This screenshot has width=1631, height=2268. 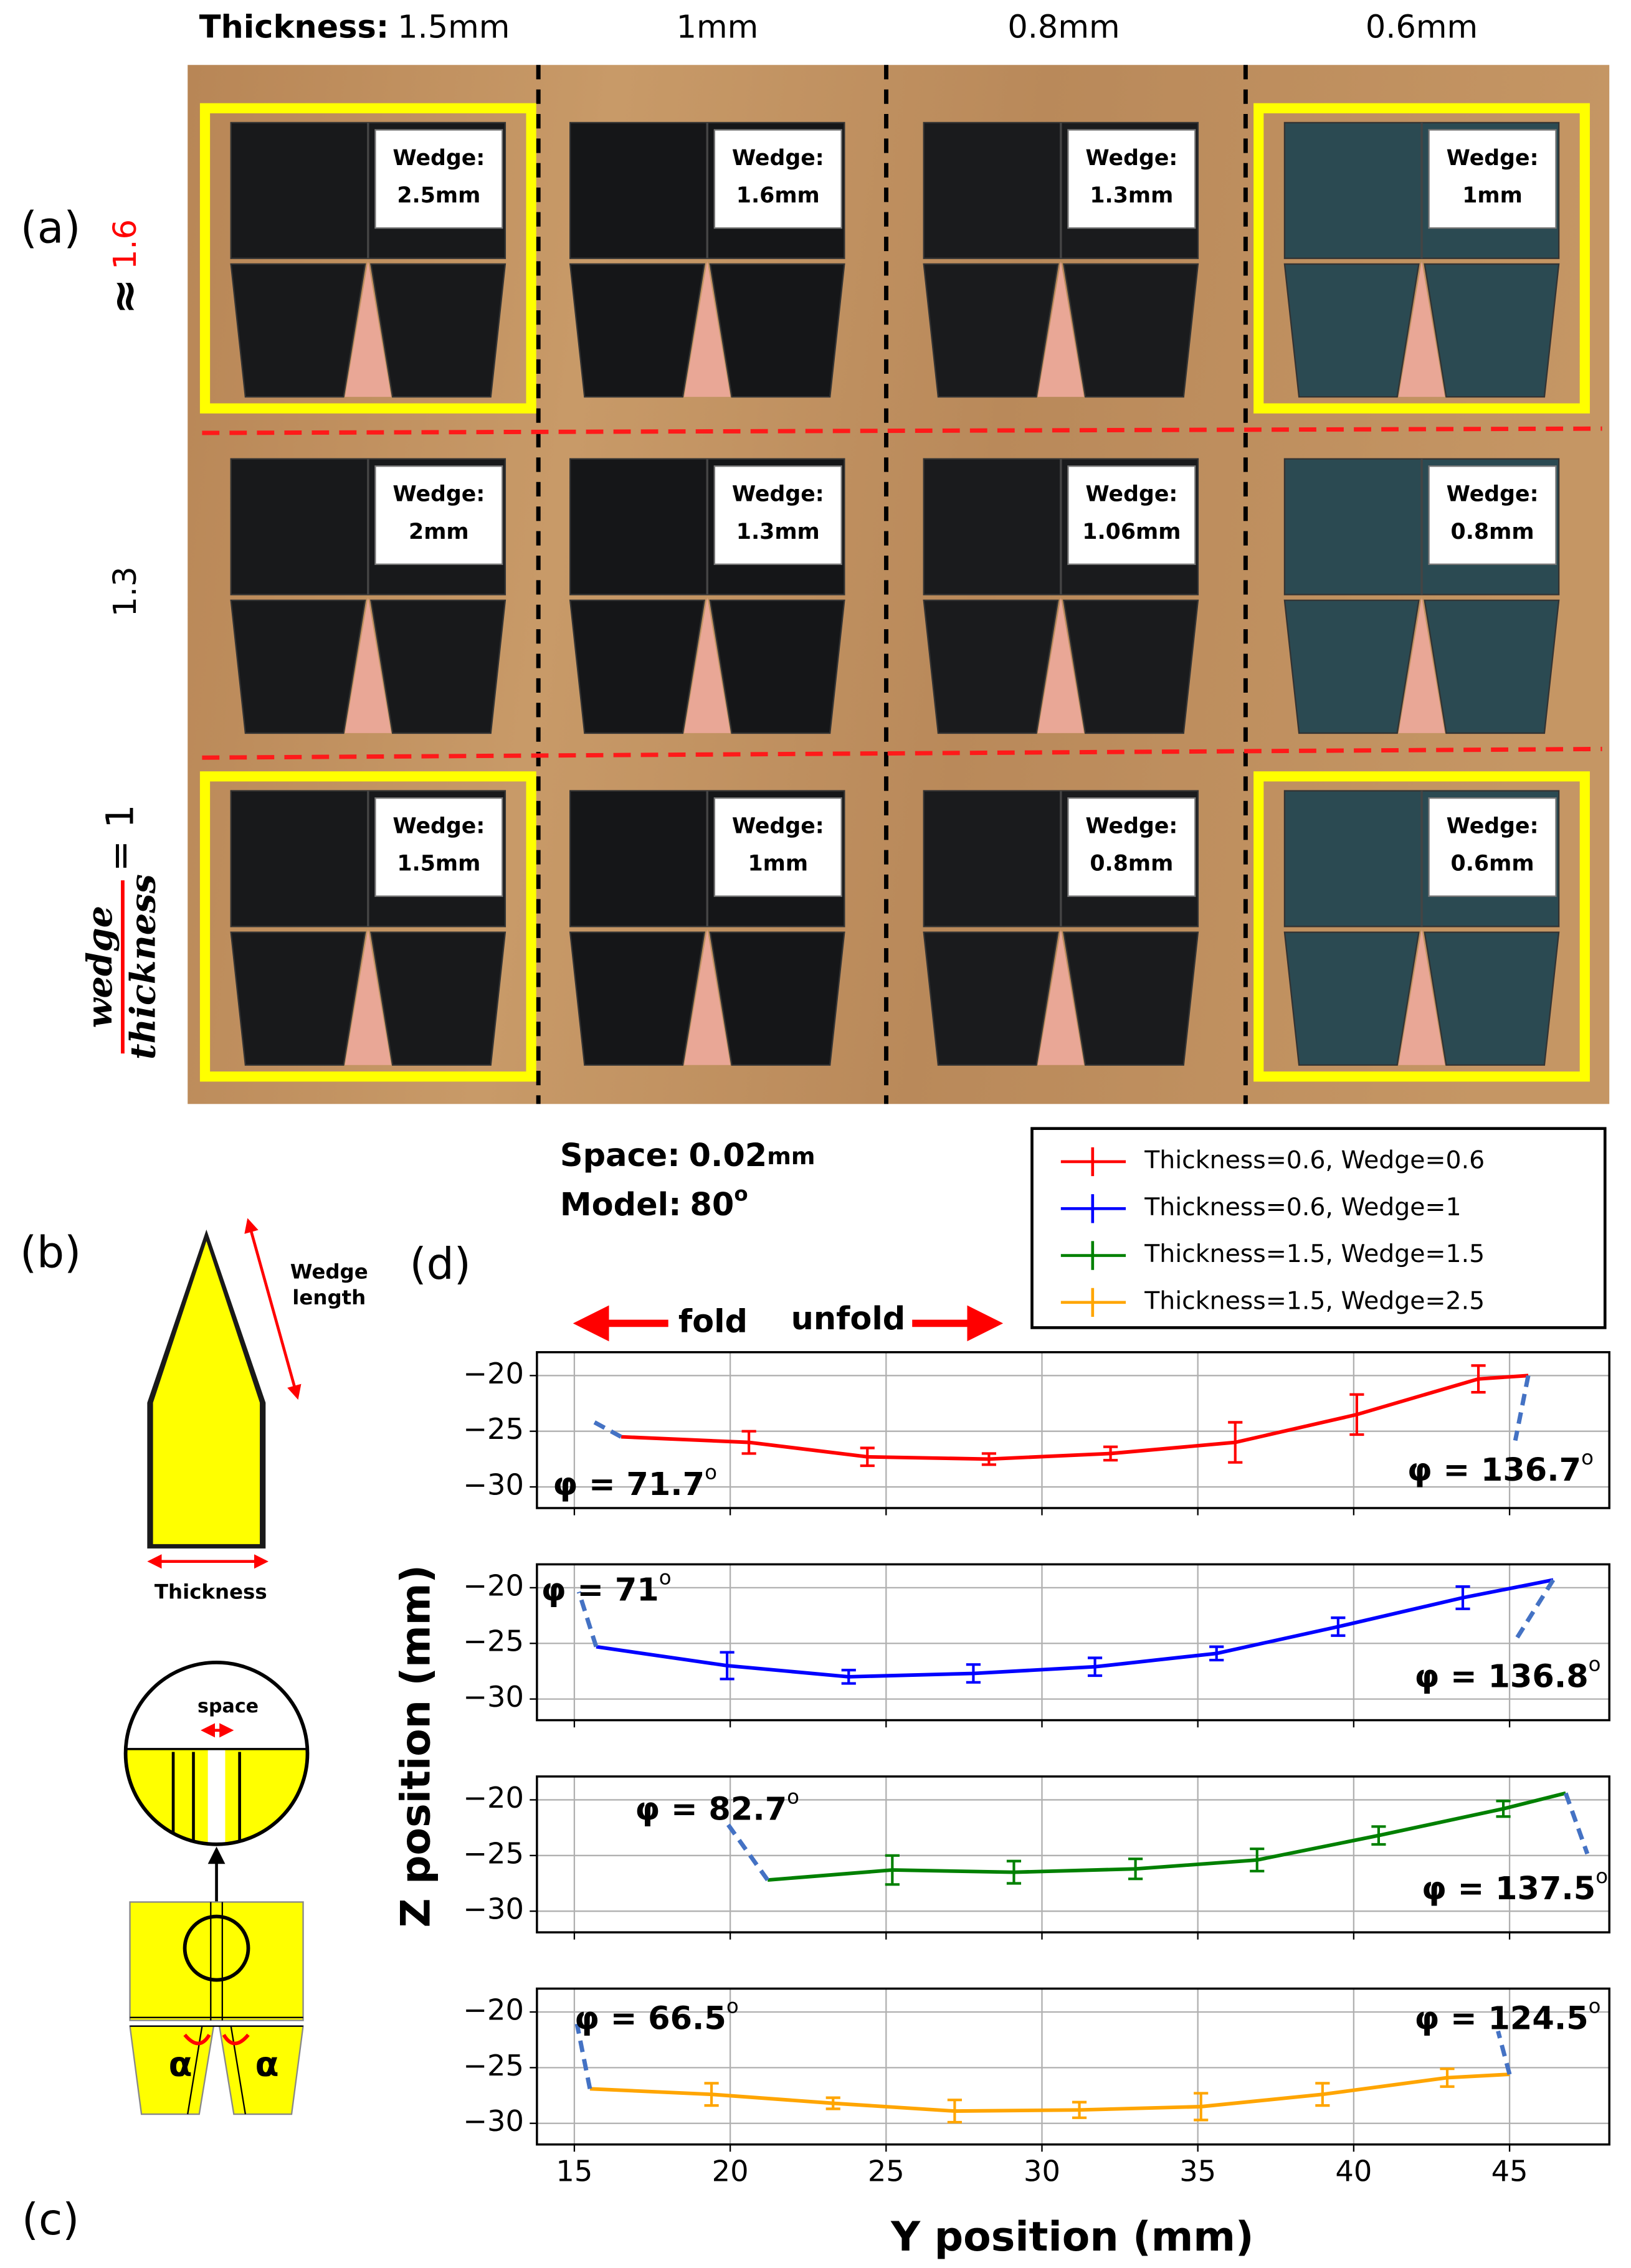 I want to click on angle-annotation: φ = 136.7o, so click(x=1500, y=1468).